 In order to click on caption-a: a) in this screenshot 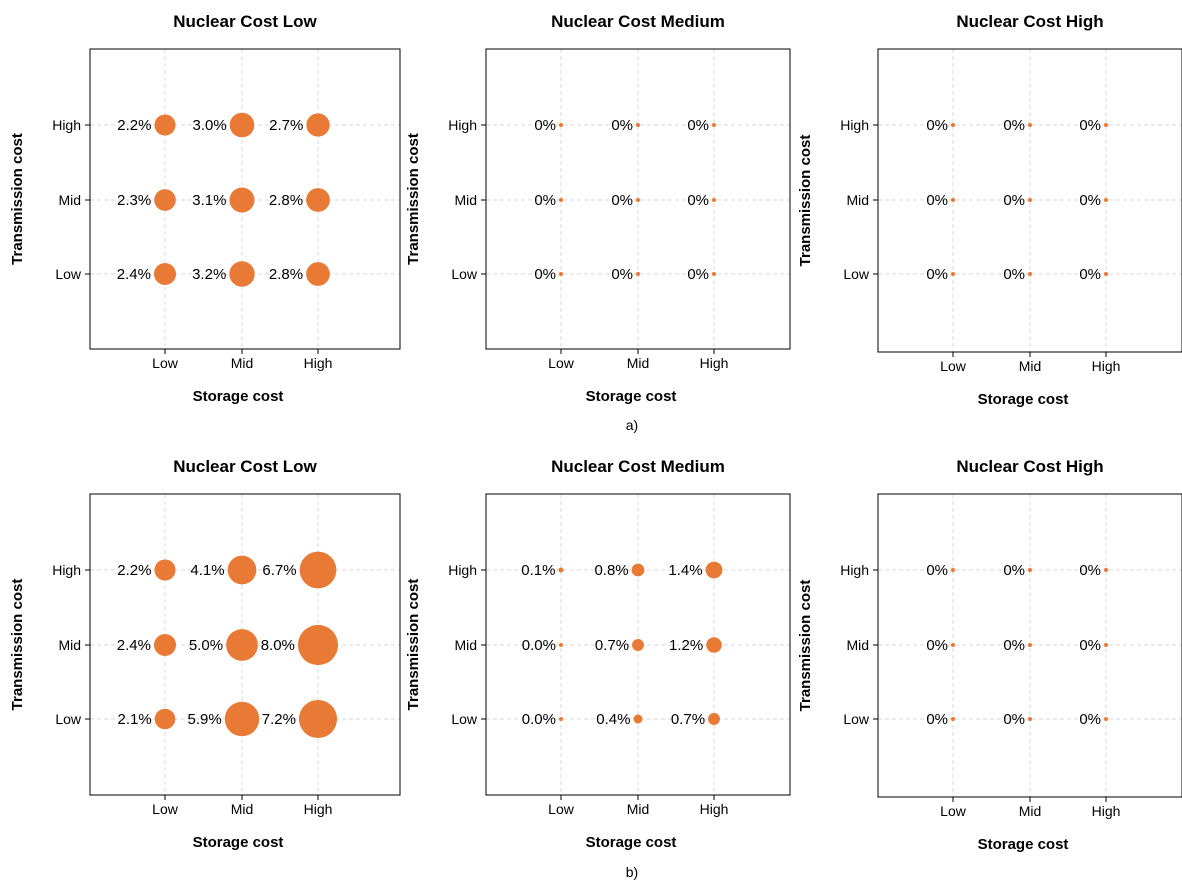, I will do `click(632, 425)`.